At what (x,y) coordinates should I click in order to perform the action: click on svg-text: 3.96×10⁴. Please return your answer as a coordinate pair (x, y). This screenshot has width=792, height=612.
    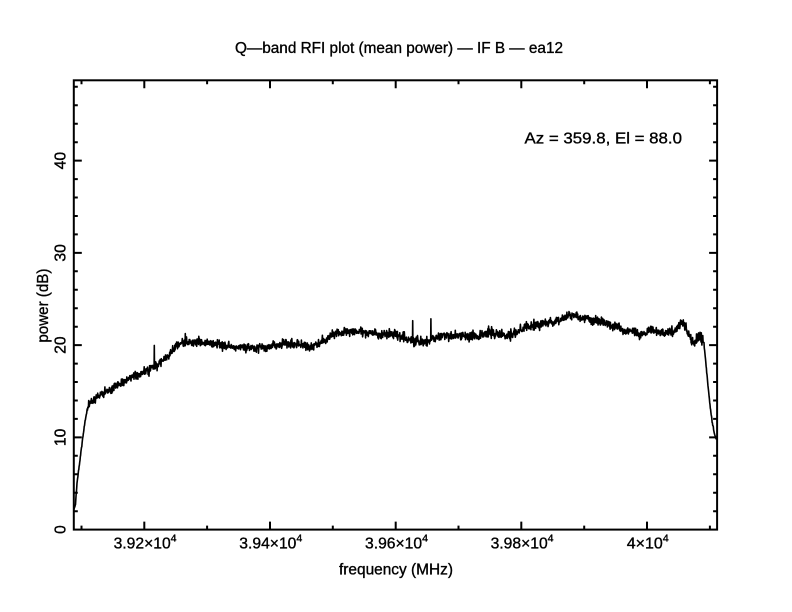
    Looking at the image, I should click on (396, 542).